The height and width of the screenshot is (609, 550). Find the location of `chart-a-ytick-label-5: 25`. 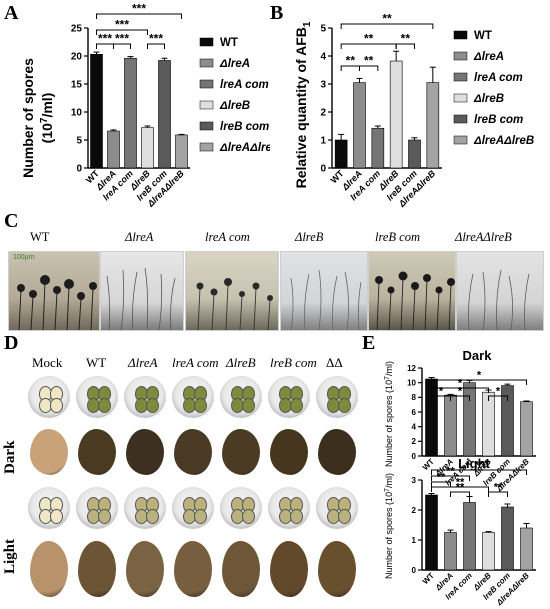

chart-a-ytick-label-5: 25 is located at coordinates (77, 29).